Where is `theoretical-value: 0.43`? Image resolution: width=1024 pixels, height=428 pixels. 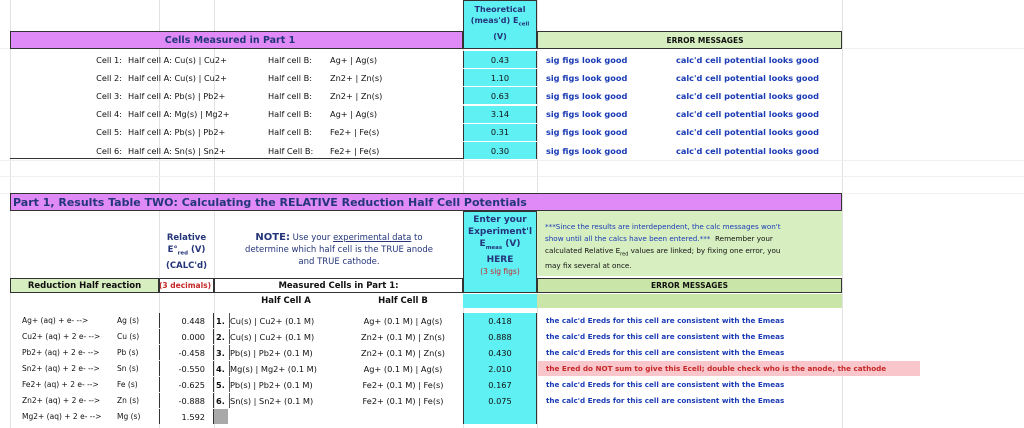 theoretical-value: 0.43 is located at coordinates (500, 59).